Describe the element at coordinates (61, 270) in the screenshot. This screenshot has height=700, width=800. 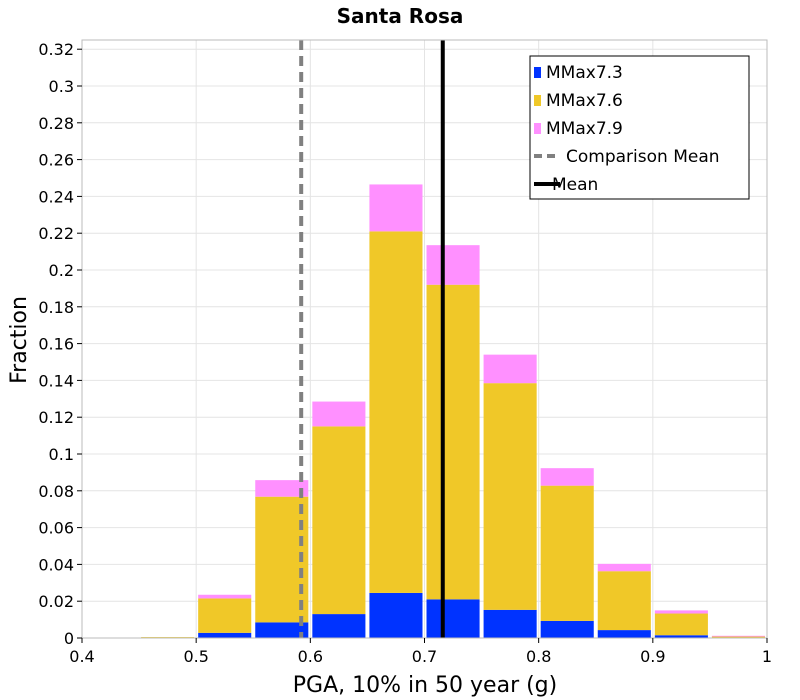
I see `y-tick-label: 0.2` at that location.